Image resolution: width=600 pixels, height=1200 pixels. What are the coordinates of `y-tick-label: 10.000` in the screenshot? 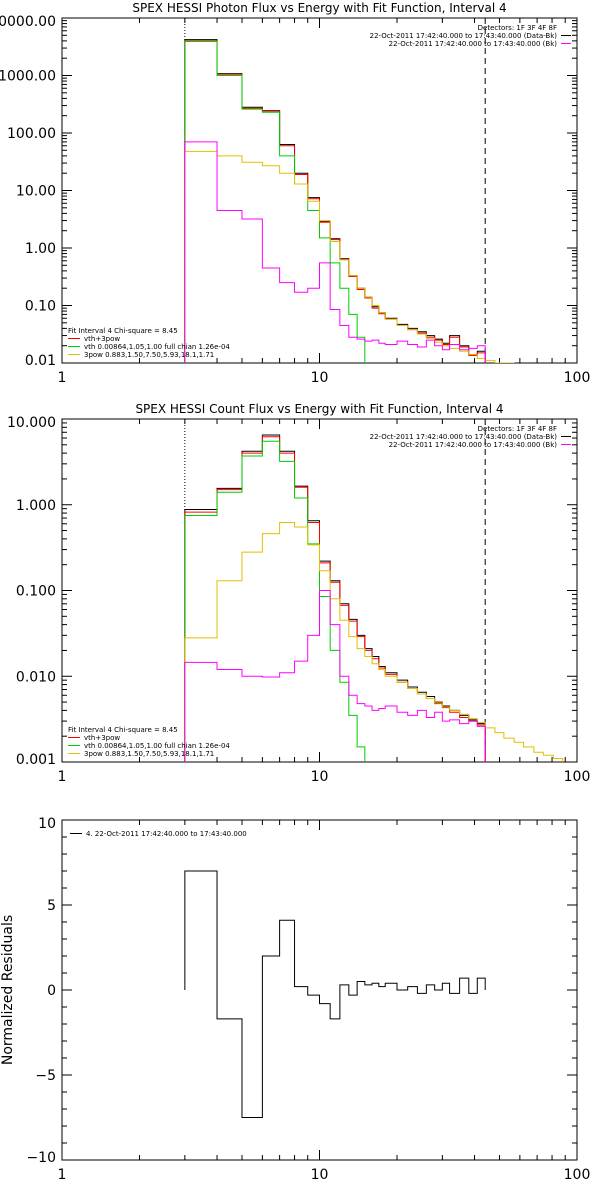 It's located at (31, 423).